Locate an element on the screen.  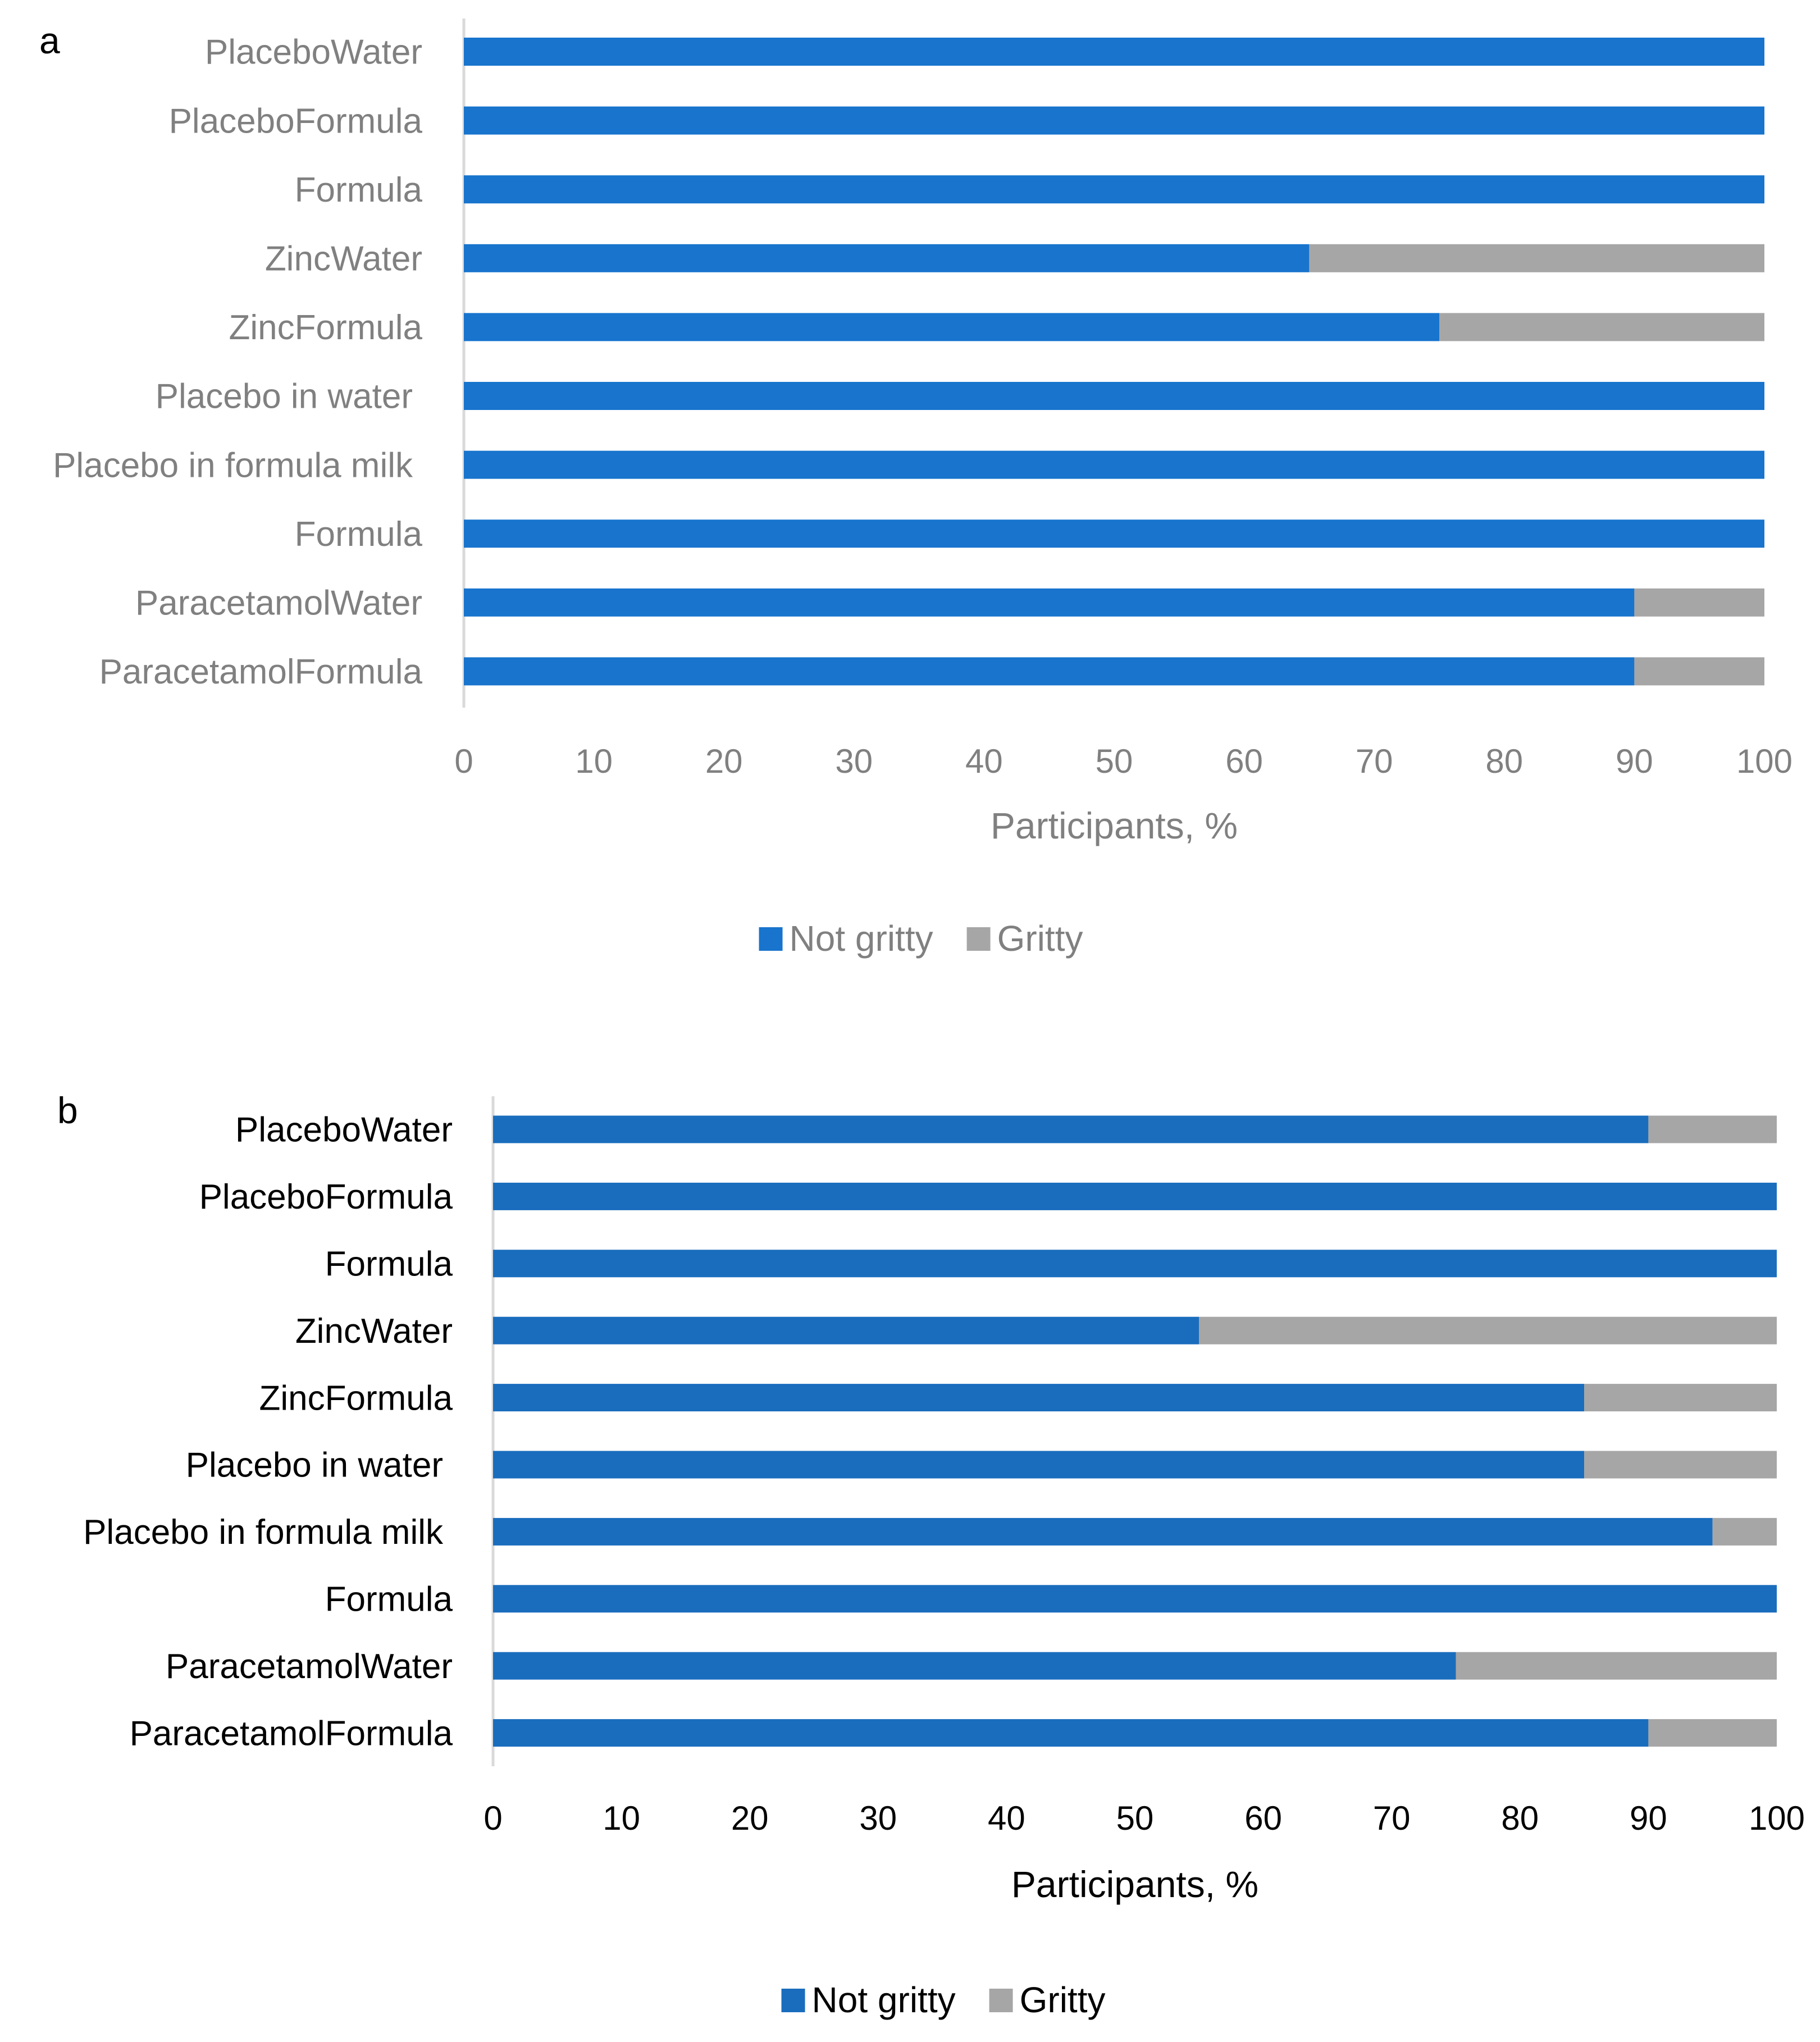
panel-label: b is located at coordinates (67, 1110).